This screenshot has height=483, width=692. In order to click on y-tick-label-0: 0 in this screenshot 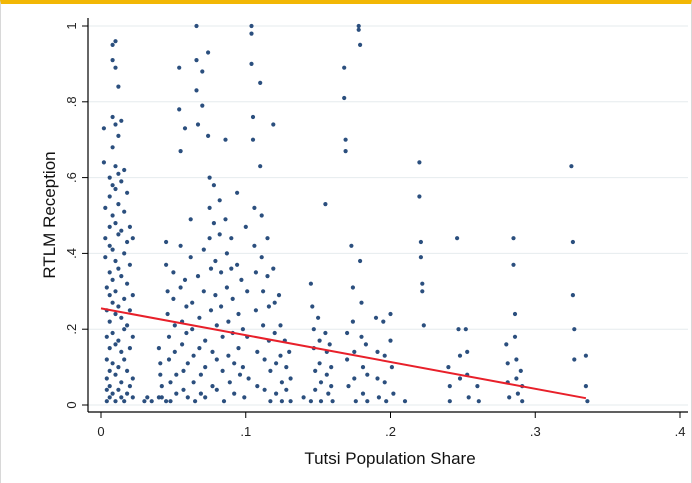, I will do `click(71, 404)`.